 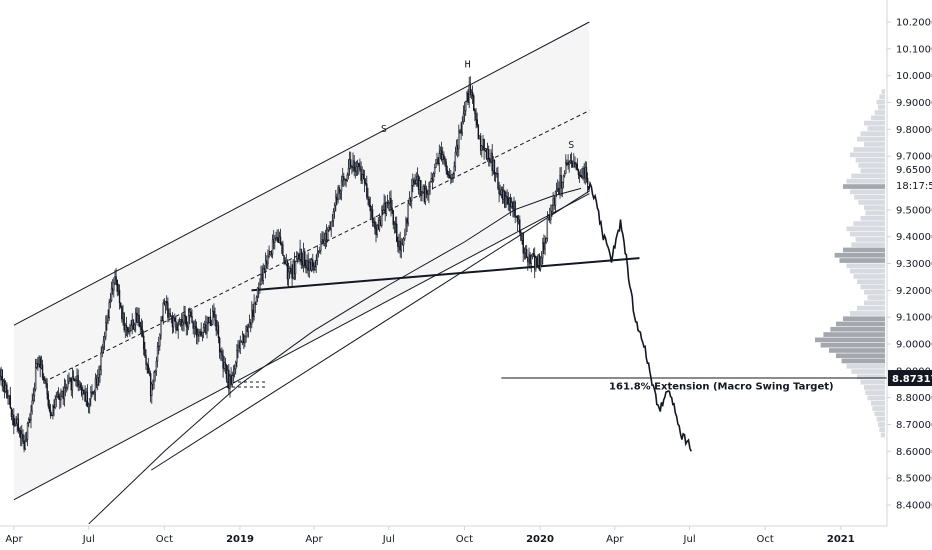 I want to click on x-tick-label: 2020, so click(x=540, y=539).